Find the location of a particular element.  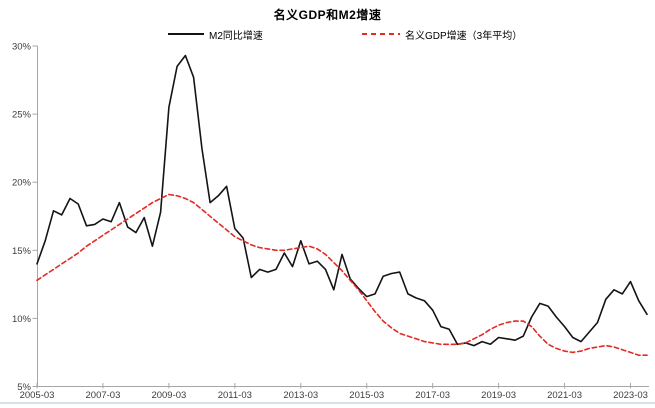

x-axis-tick-label: 2007-03 is located at coordinates (103, 395).